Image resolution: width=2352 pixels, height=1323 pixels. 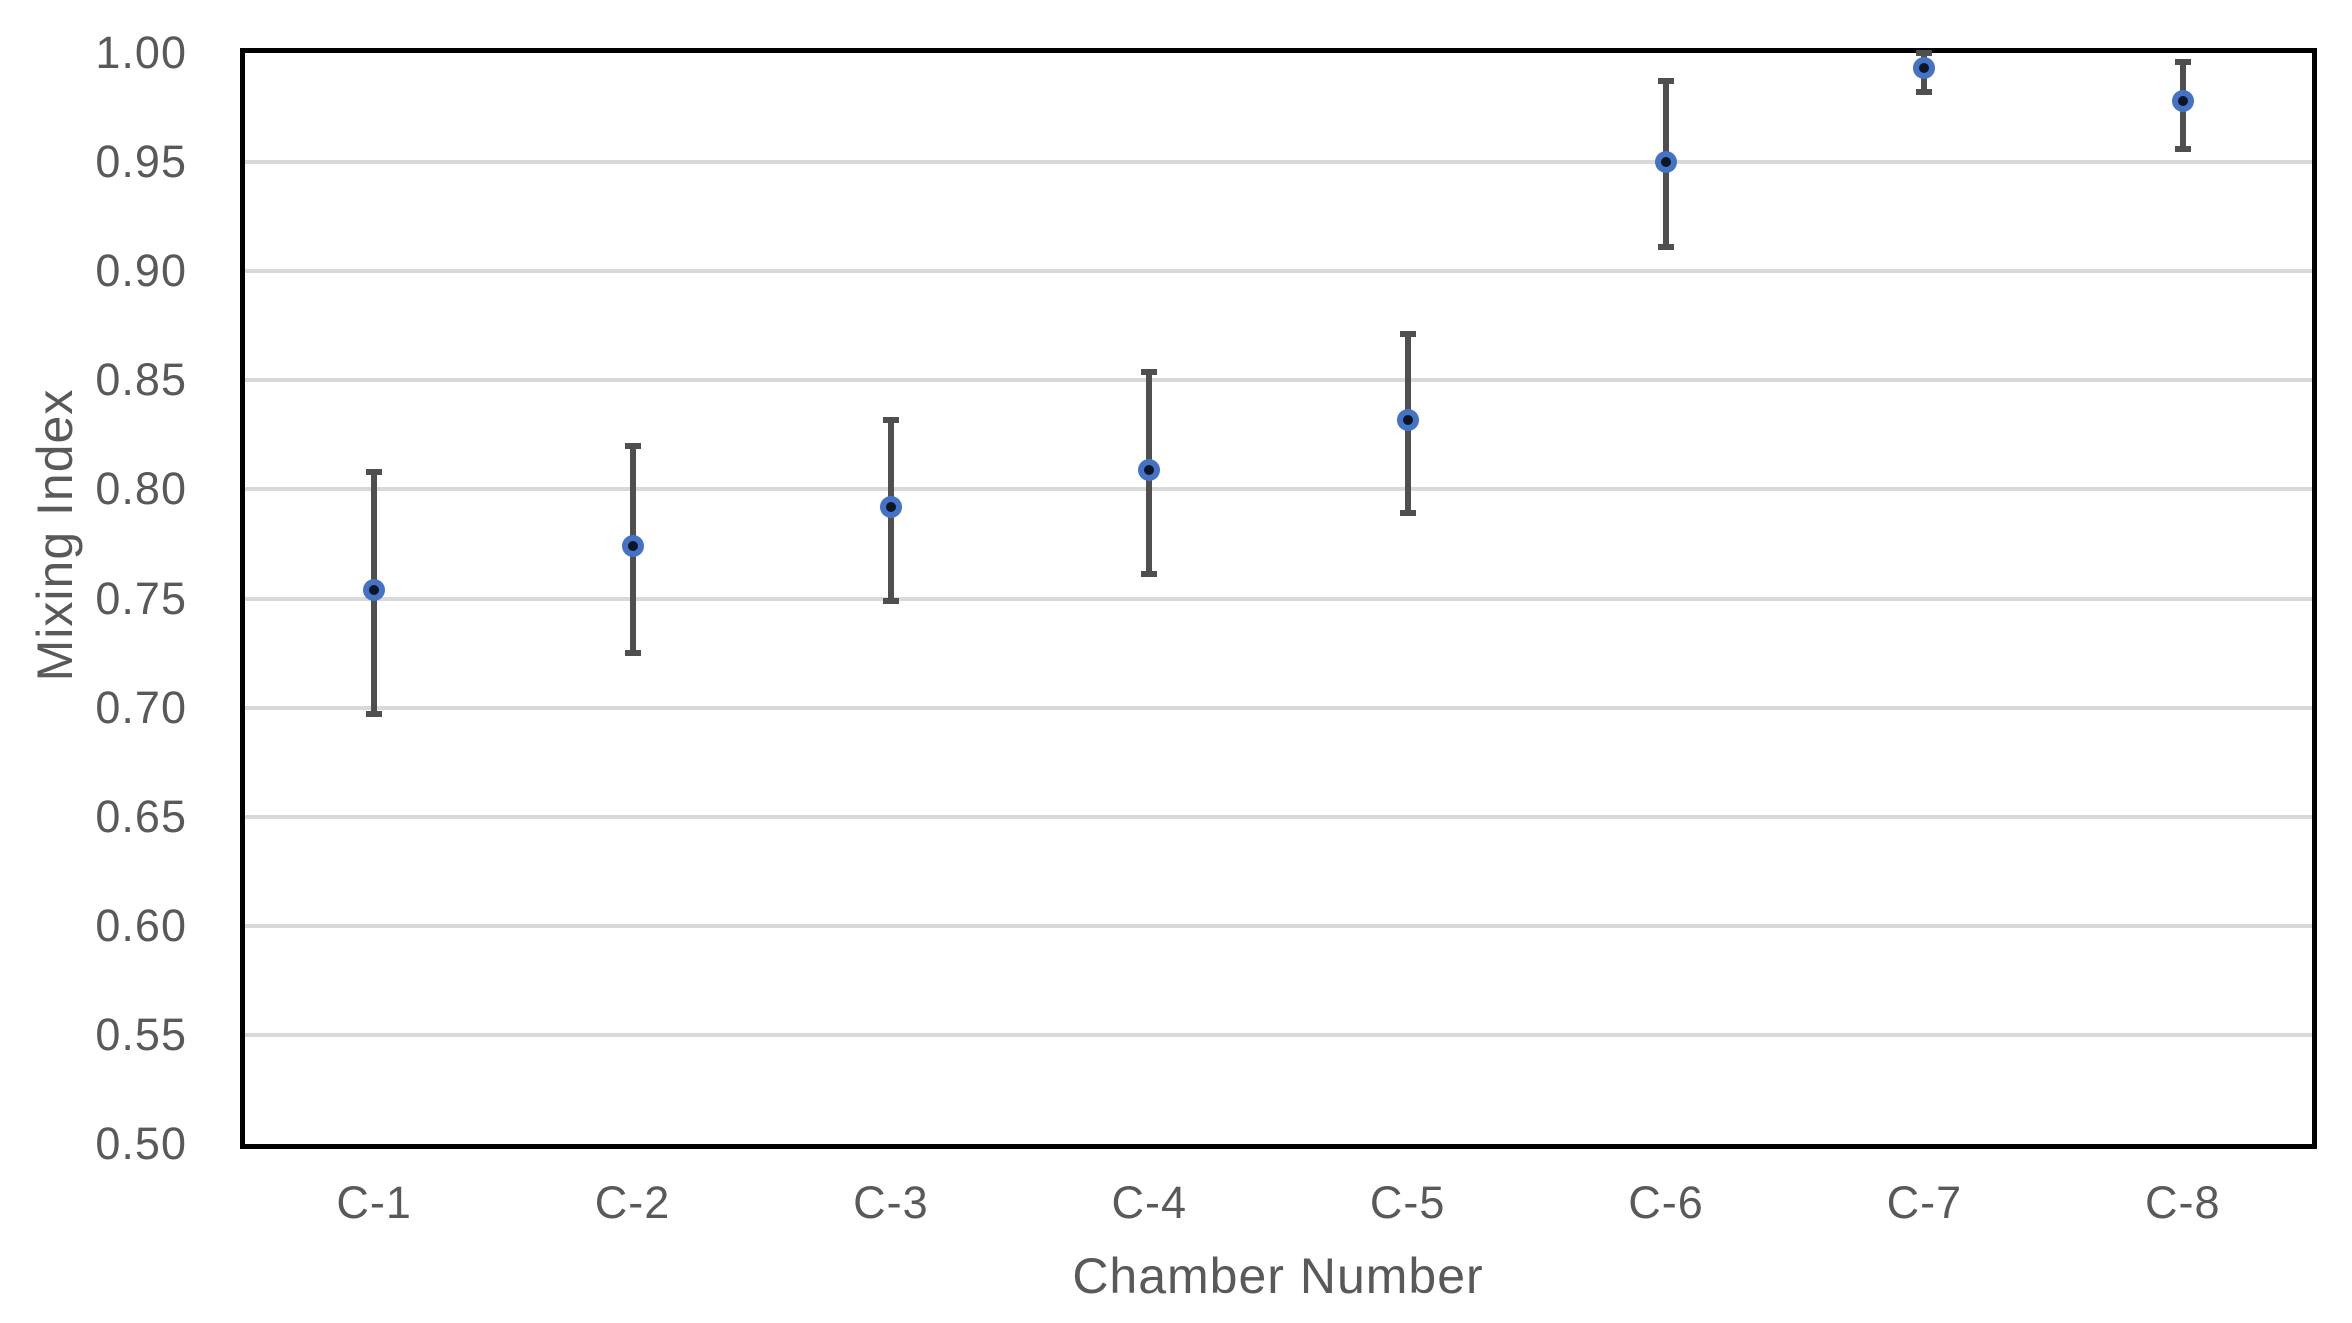 What do you see at coordinates (141, 489) in the screenshot?
I see `y-tick-label: 0.80` at bounding box center [141, 489].